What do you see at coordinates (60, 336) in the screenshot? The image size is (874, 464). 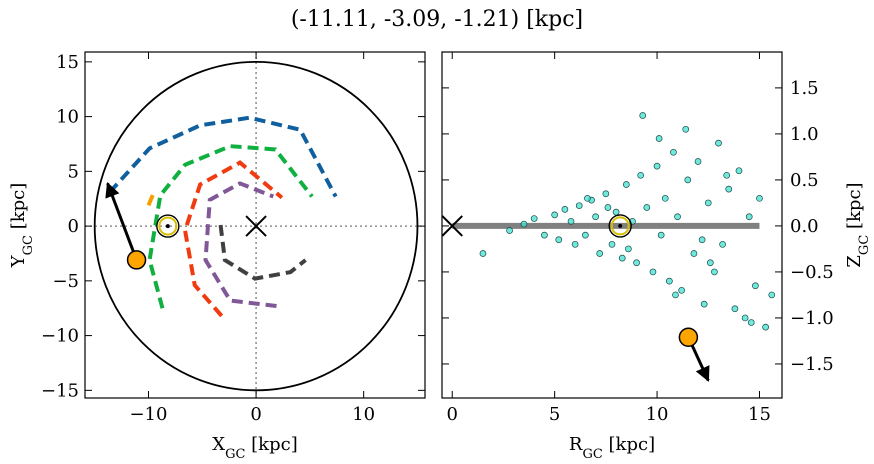 I see `y-tick-label: −10` at bounding box center [60, 336].